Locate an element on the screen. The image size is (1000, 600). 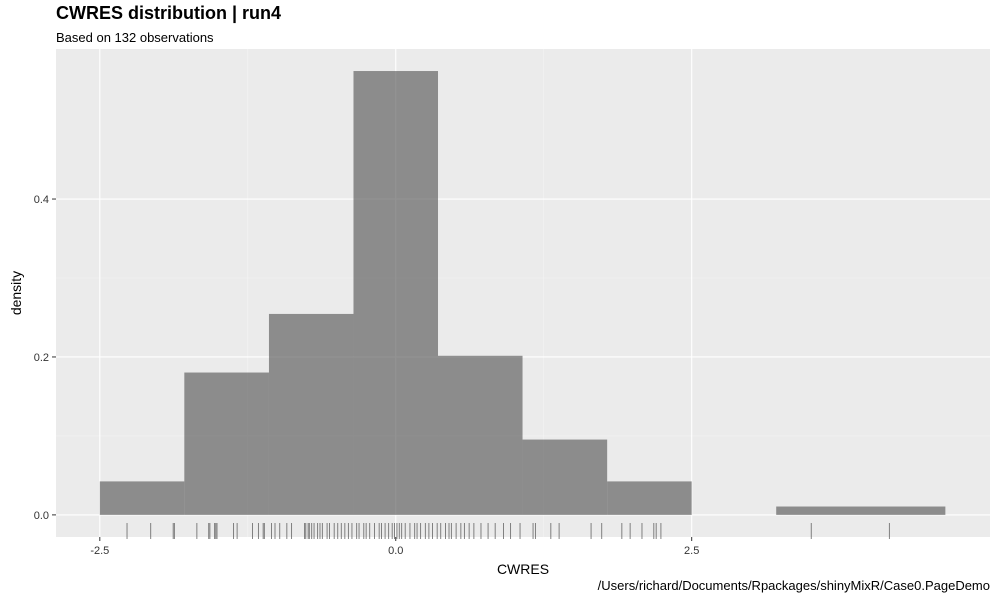
y-axis-ticks: 0.0 0.2 0.4 is located at coordinates (45, 358).